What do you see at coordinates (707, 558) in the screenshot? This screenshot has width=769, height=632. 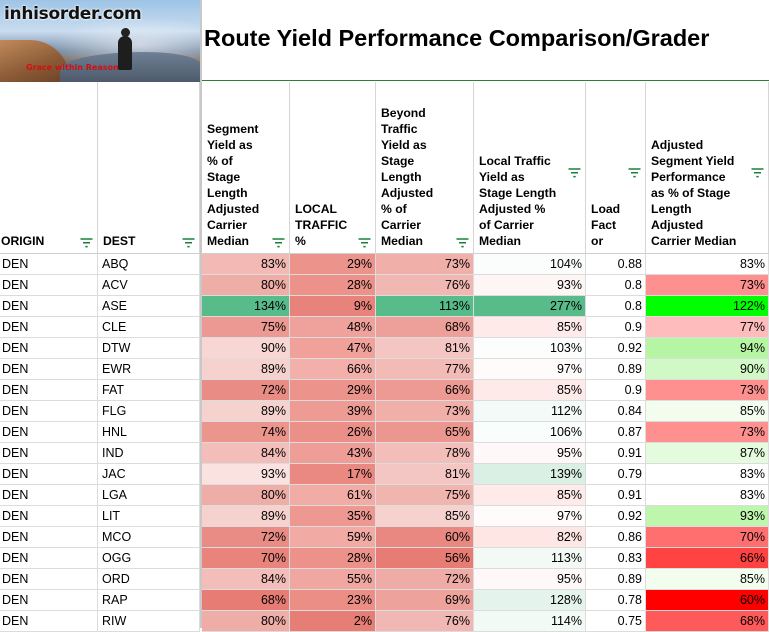 I see `cell-adjusted-perf: 66%` at bounding box center [707, 558].